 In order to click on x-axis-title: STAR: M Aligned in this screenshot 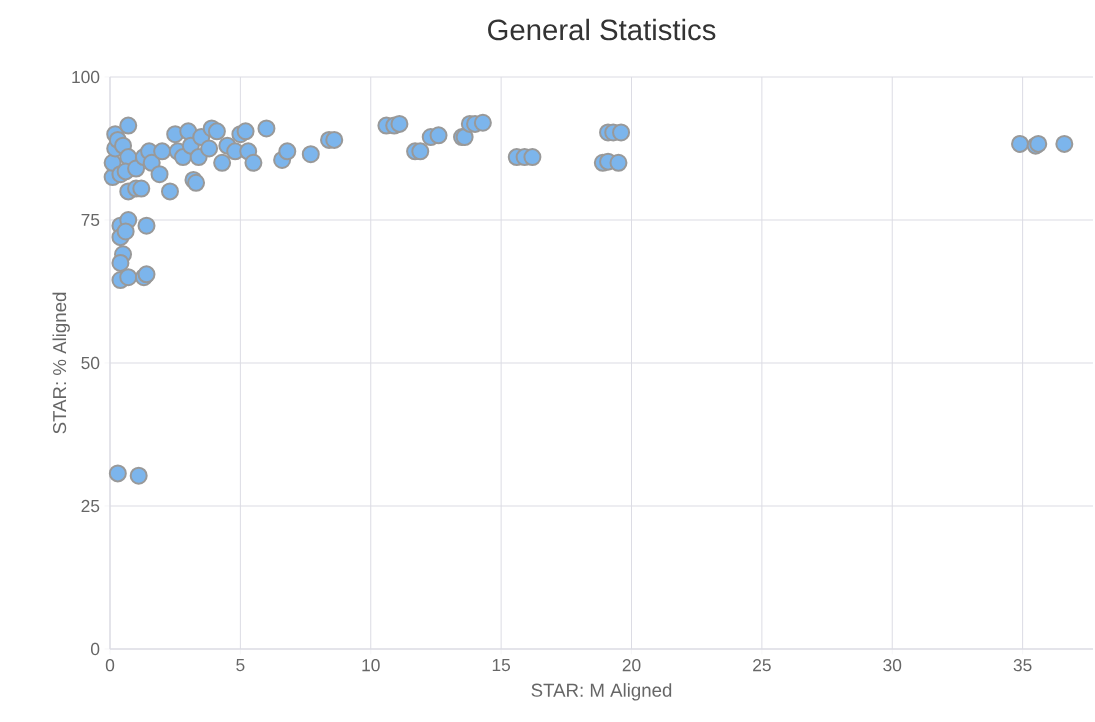, I will do `click(601, 692)`.